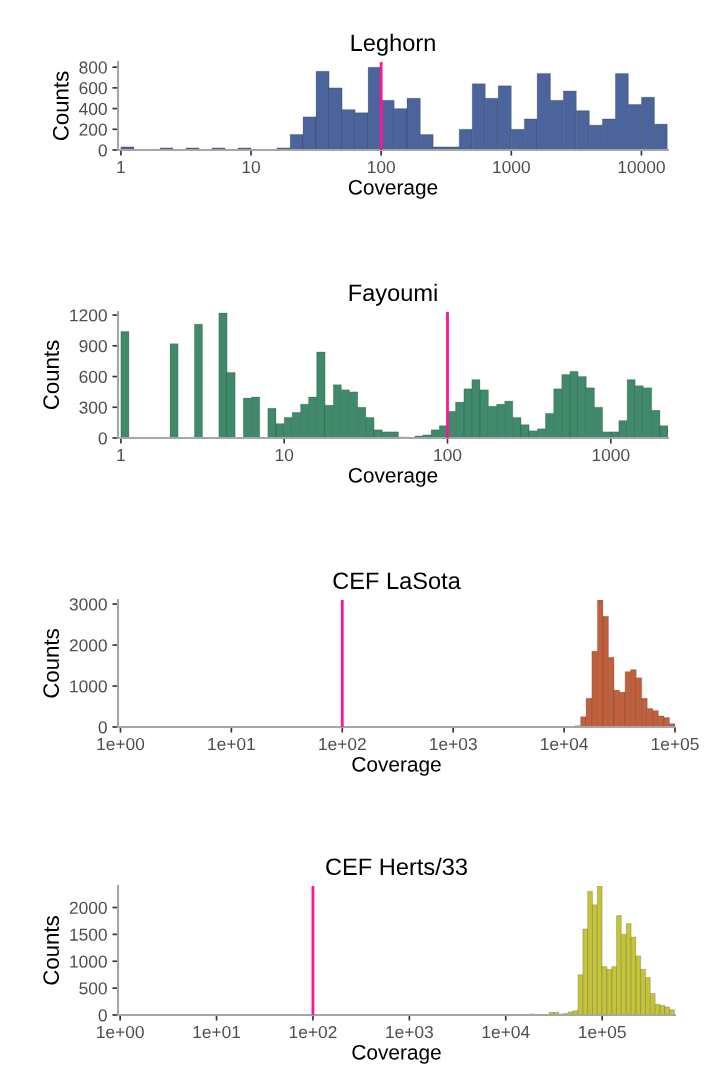  I want to click on y-tick-label: 3000, so click(88, 604).